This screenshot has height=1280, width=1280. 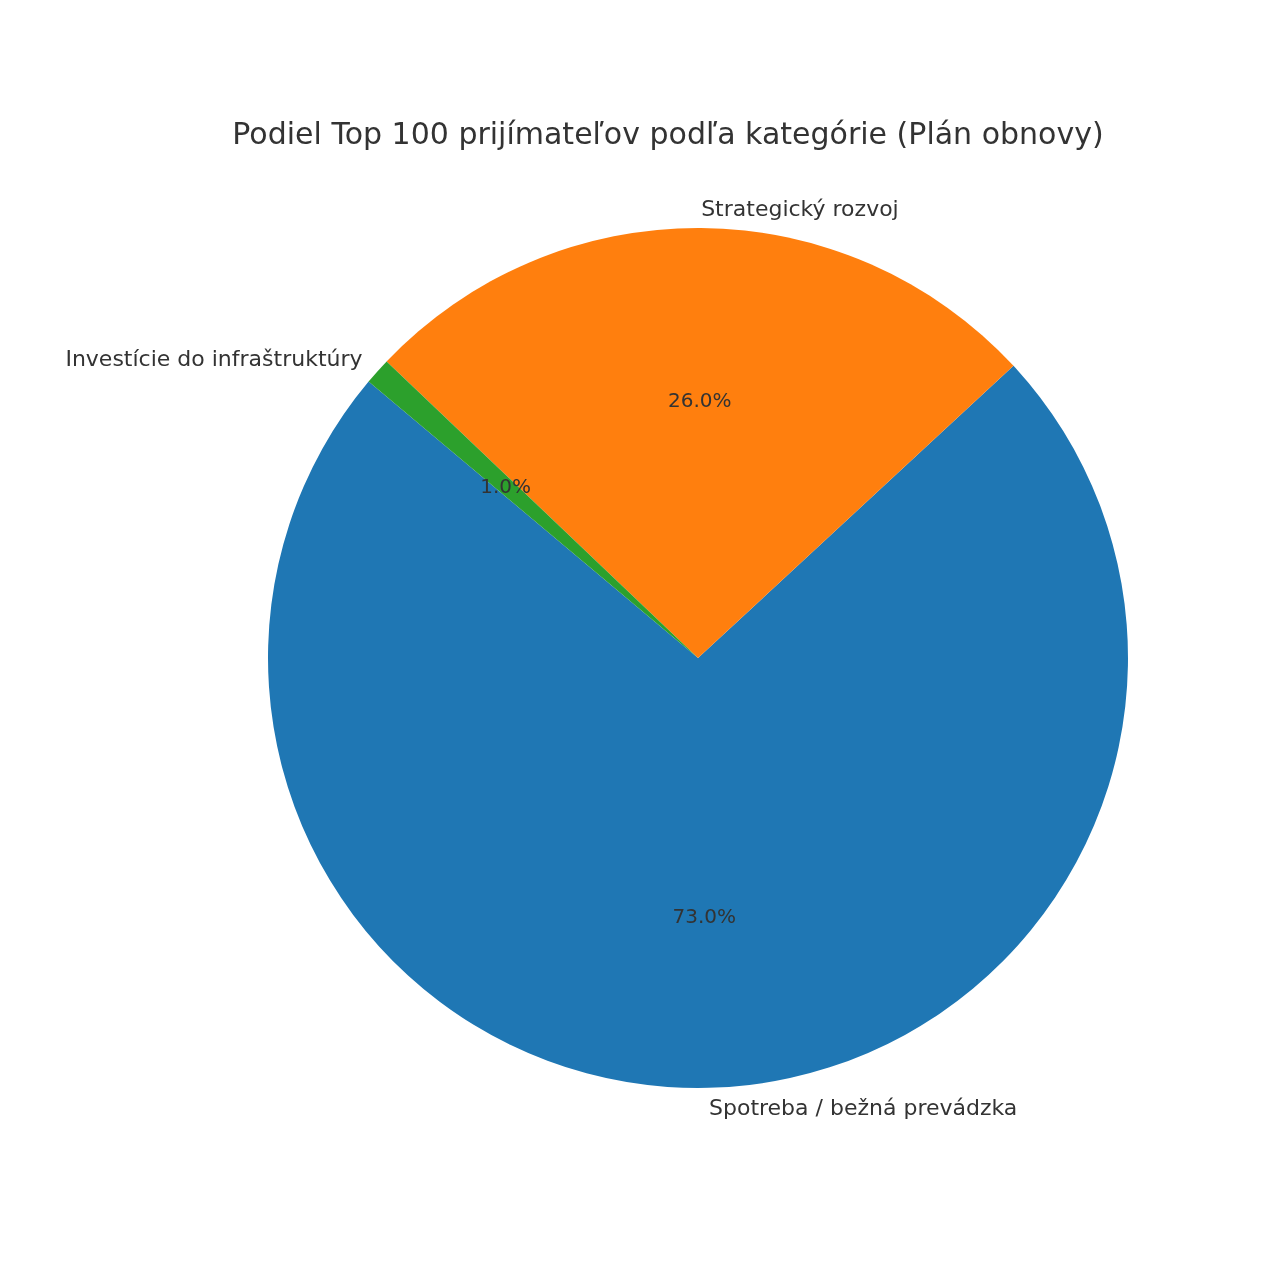 What do you see at coordinates (668, 133) in the screenshot?
I see `chart-title: Podiel Top 100 prijímateľov podľa kategórie (Plán obnovy)` at bounding box center [668, 133].